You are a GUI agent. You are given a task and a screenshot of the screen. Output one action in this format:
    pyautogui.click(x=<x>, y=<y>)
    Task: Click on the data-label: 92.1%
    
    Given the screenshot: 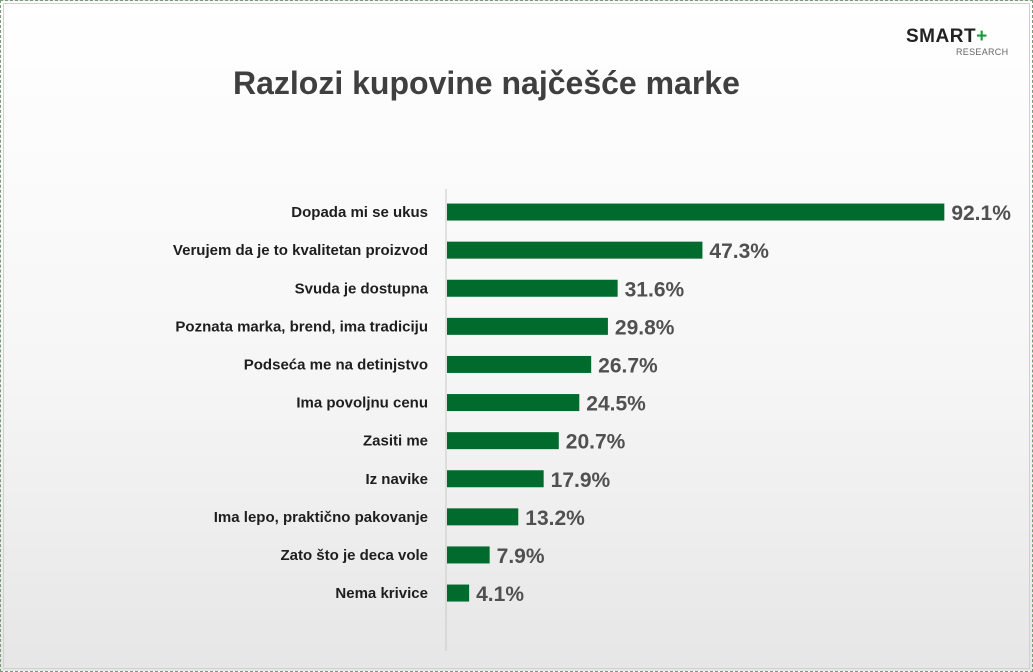 What is the action you would take?
    pyautogui.click(x=981, y=213)
    